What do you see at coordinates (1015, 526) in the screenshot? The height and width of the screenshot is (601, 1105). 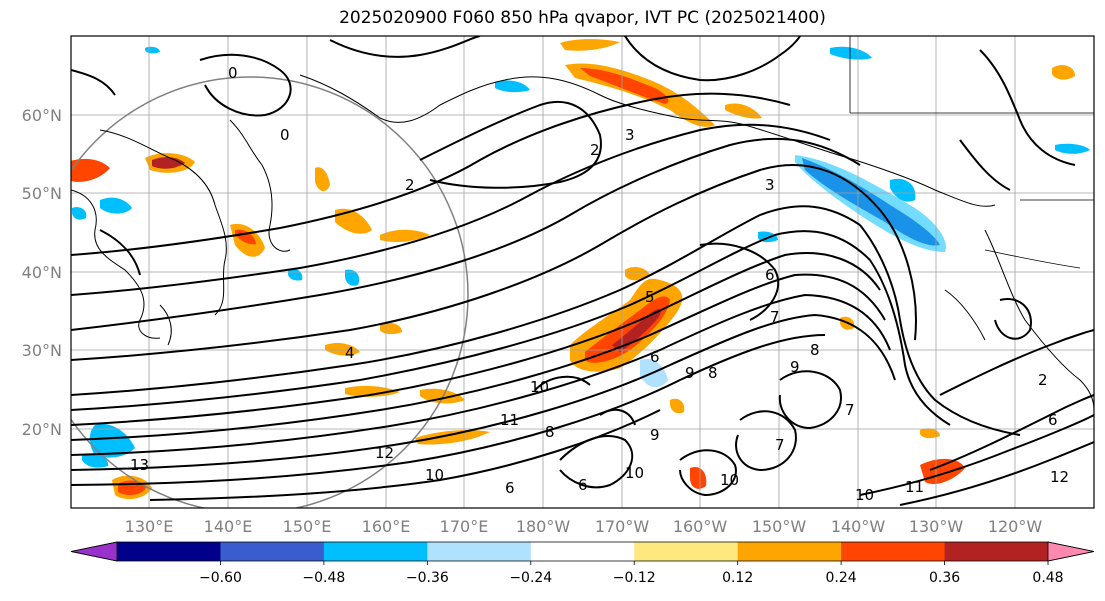 I see `lon-label: 120°W` at bounding box center [1015, 526].